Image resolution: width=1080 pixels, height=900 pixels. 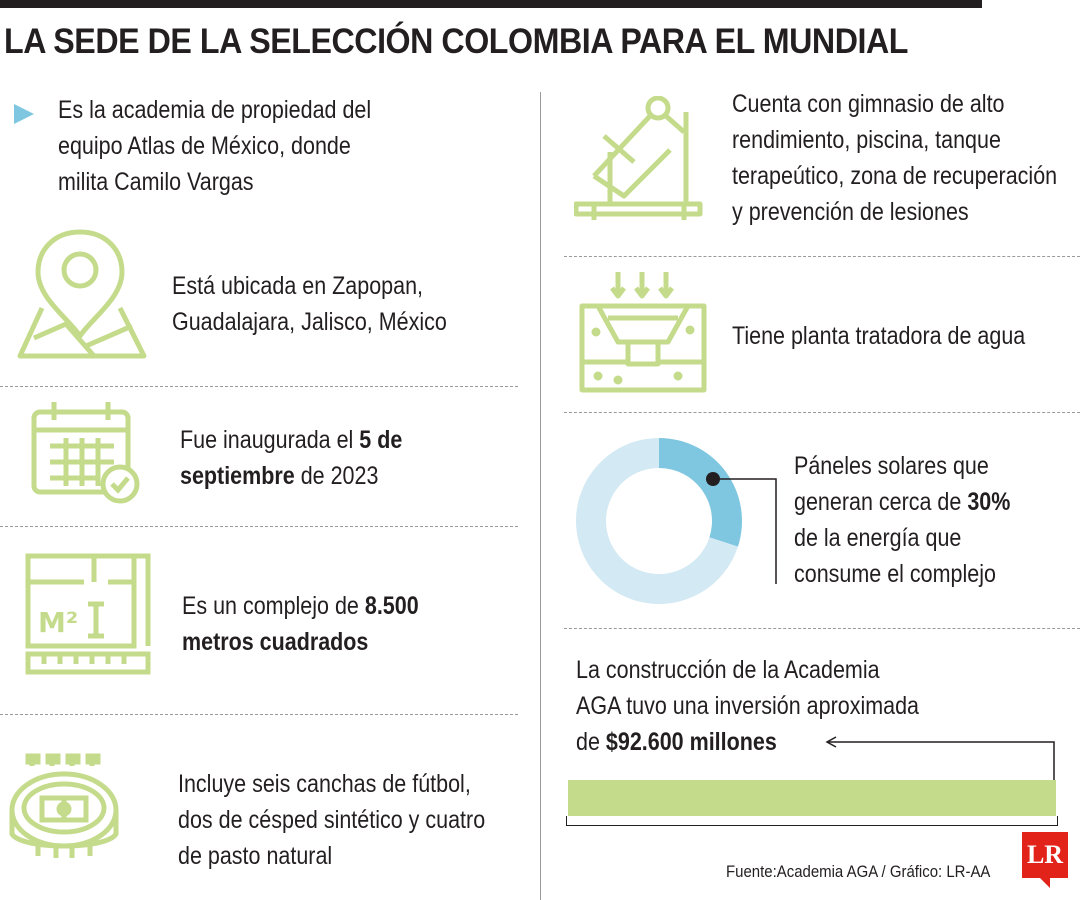 What do you see at coordinates (491, 4) in the screenshot?
I see `top-rule` at bounding box center [491, 4].